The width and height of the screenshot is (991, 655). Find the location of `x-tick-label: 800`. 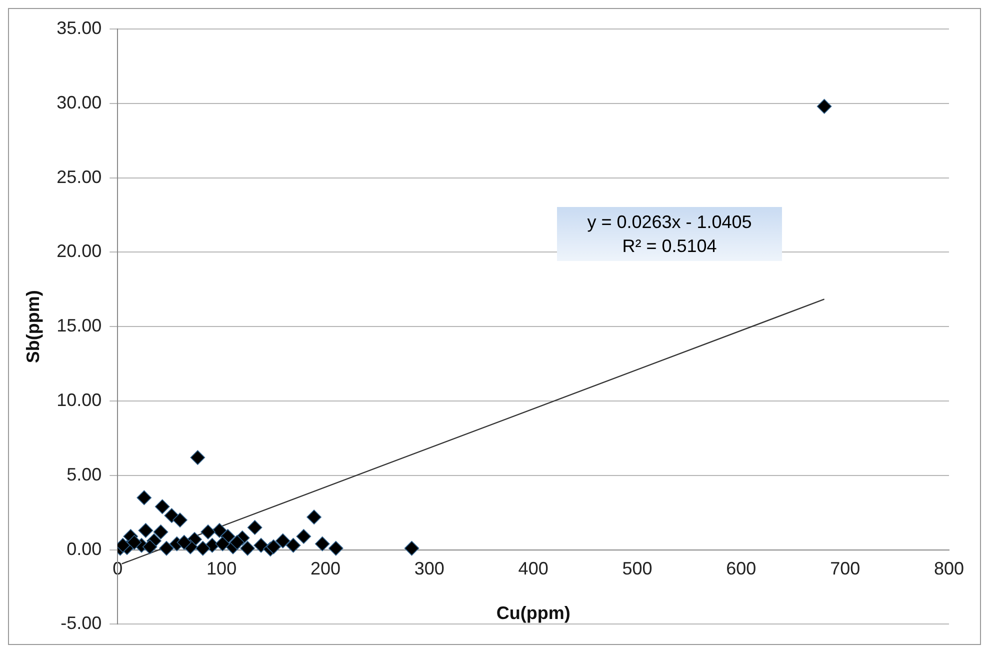

x-tick-label: 800 is located at coordinates (949, 568).